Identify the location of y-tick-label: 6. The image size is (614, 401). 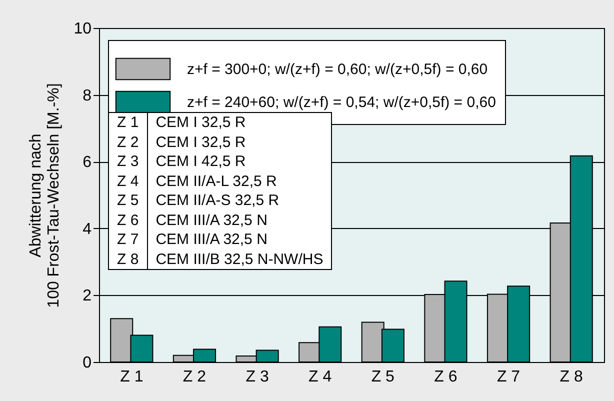
(87, 163).